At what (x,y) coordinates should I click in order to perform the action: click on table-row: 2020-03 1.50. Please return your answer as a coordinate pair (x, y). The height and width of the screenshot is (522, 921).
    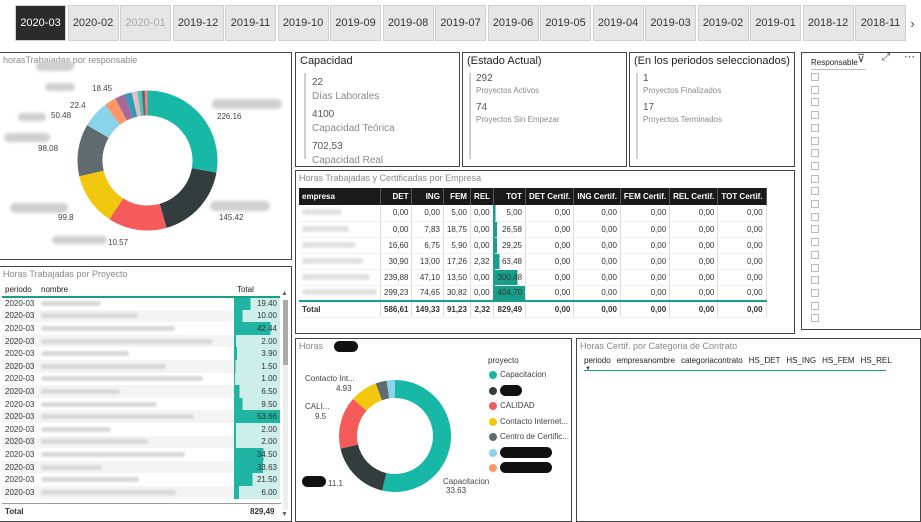
    Looking at the image, I should click on (141, 366).